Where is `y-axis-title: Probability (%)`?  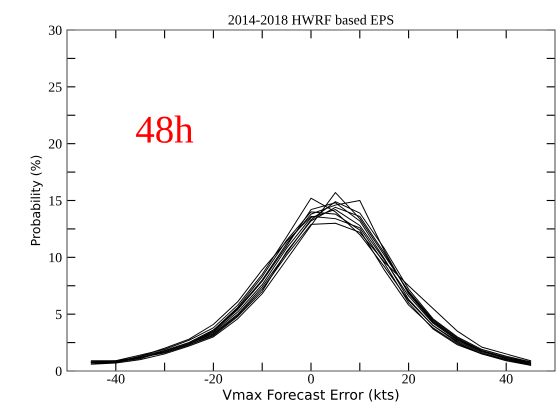 y-axis-title: Probability (%) is located at coordinates (36, 201).